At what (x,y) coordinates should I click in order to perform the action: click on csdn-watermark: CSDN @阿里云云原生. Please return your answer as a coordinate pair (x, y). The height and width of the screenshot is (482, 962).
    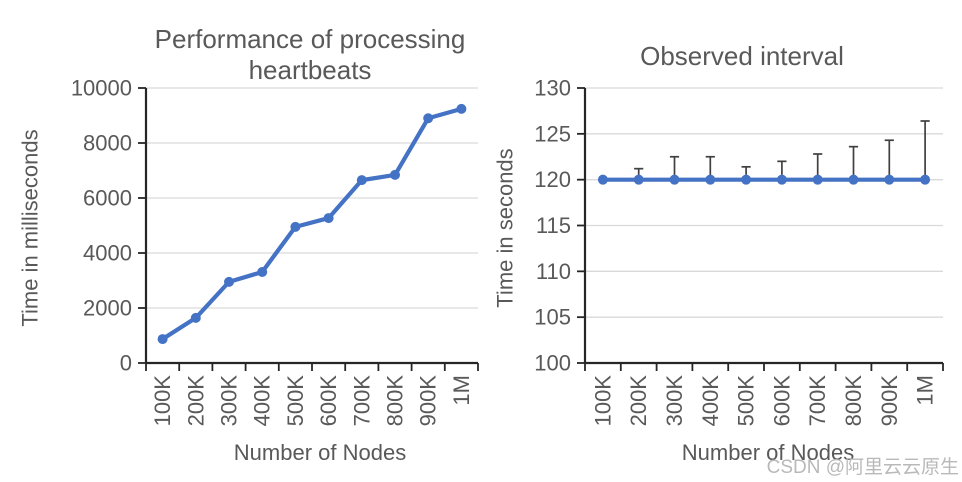
    Looking at the image, I should click on (862, 467).